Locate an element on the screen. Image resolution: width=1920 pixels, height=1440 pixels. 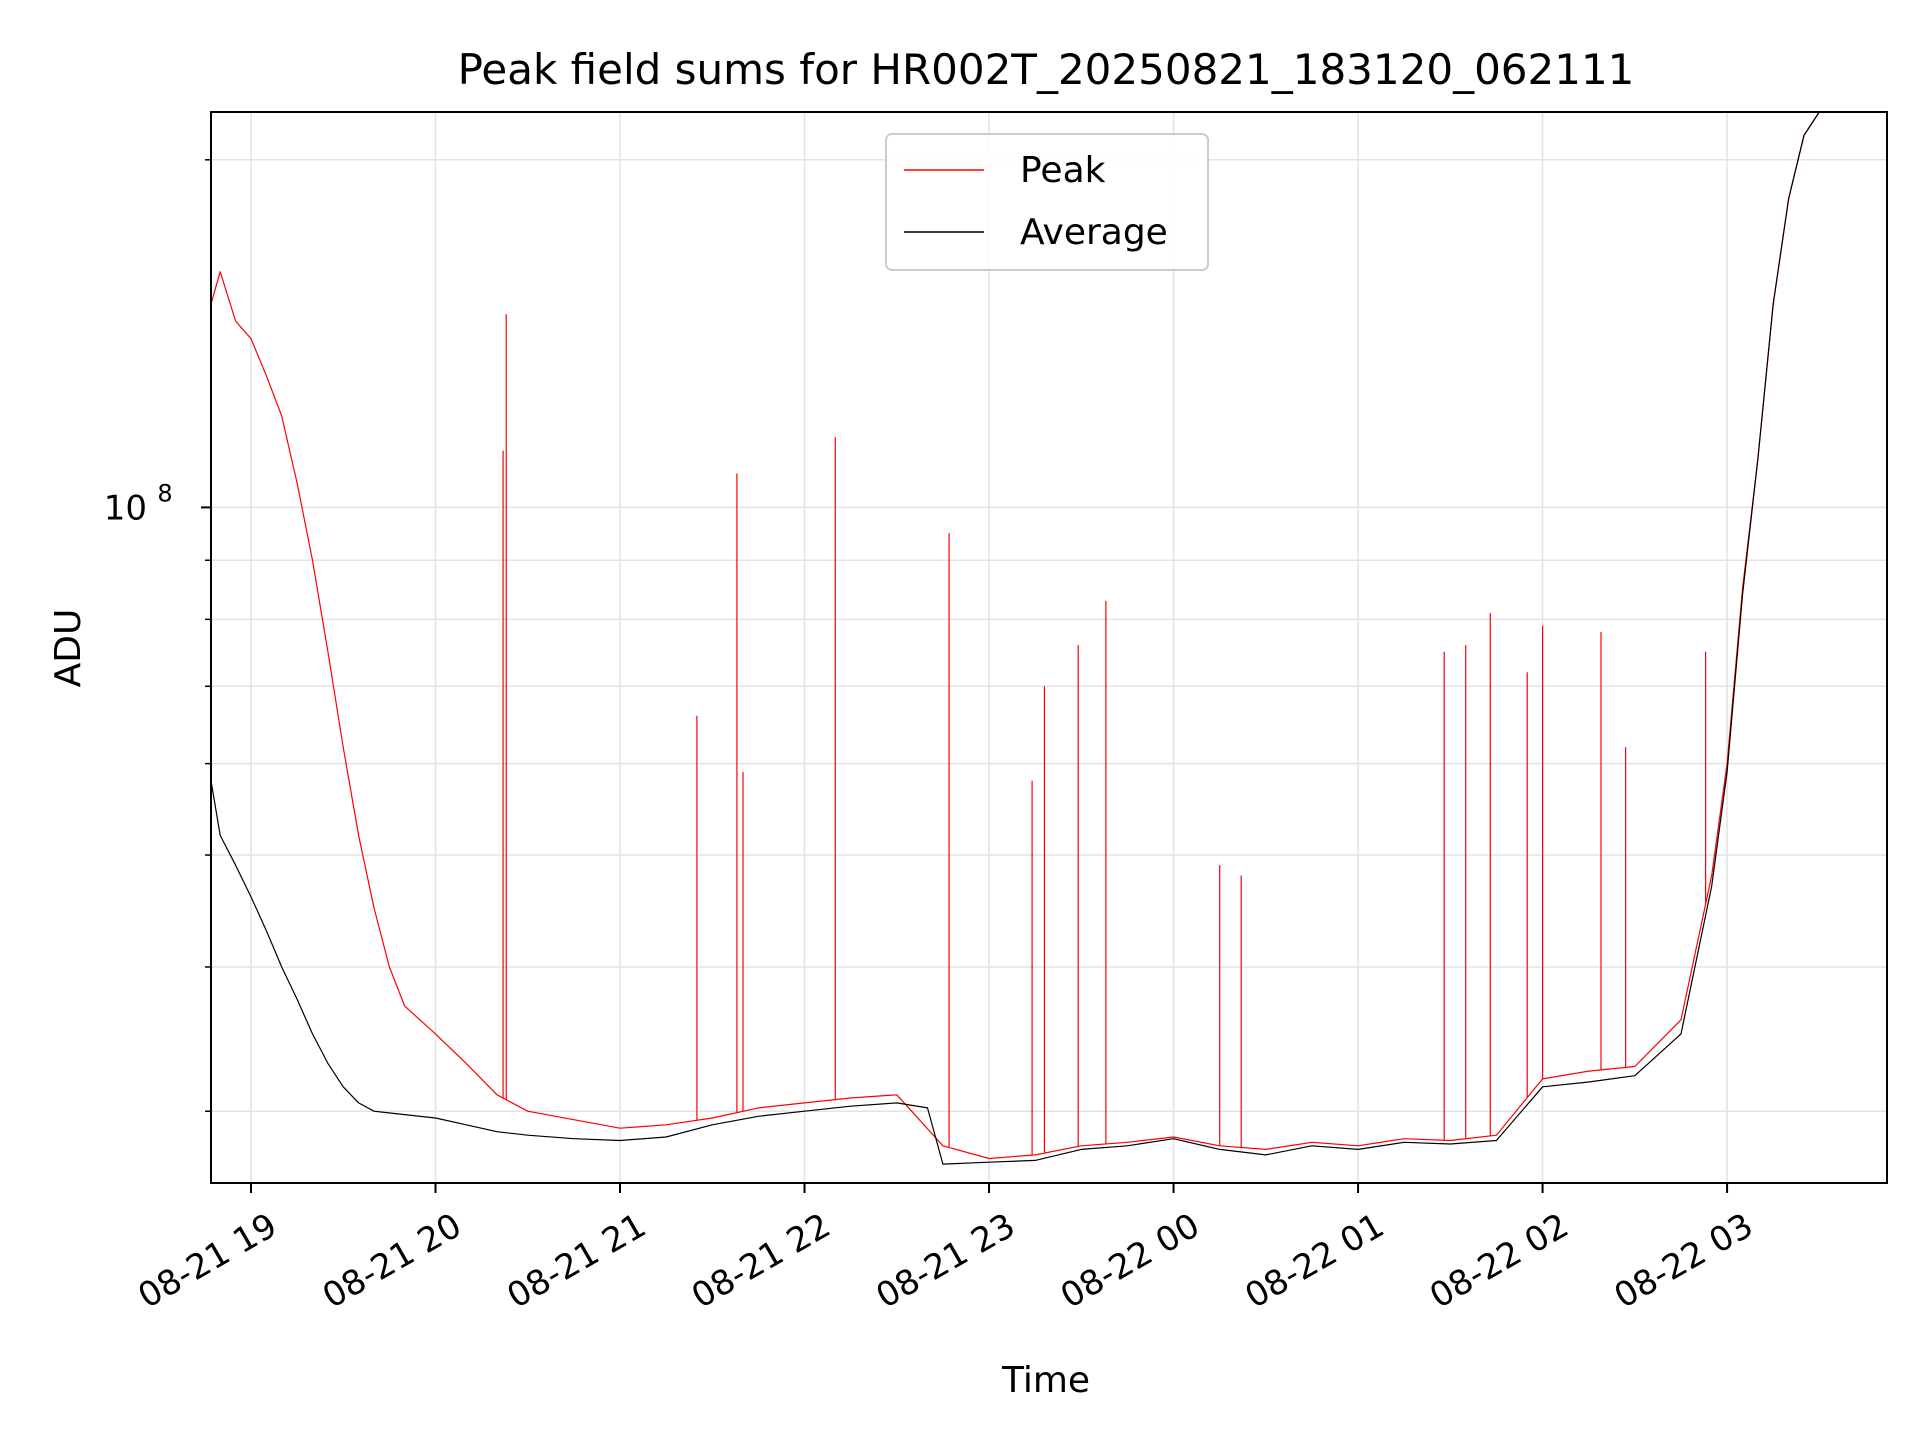
legend-box is located at coordinates (1047, 202).